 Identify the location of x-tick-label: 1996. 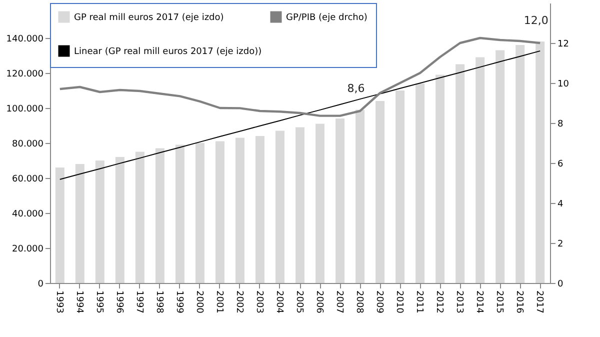
(119, 302).